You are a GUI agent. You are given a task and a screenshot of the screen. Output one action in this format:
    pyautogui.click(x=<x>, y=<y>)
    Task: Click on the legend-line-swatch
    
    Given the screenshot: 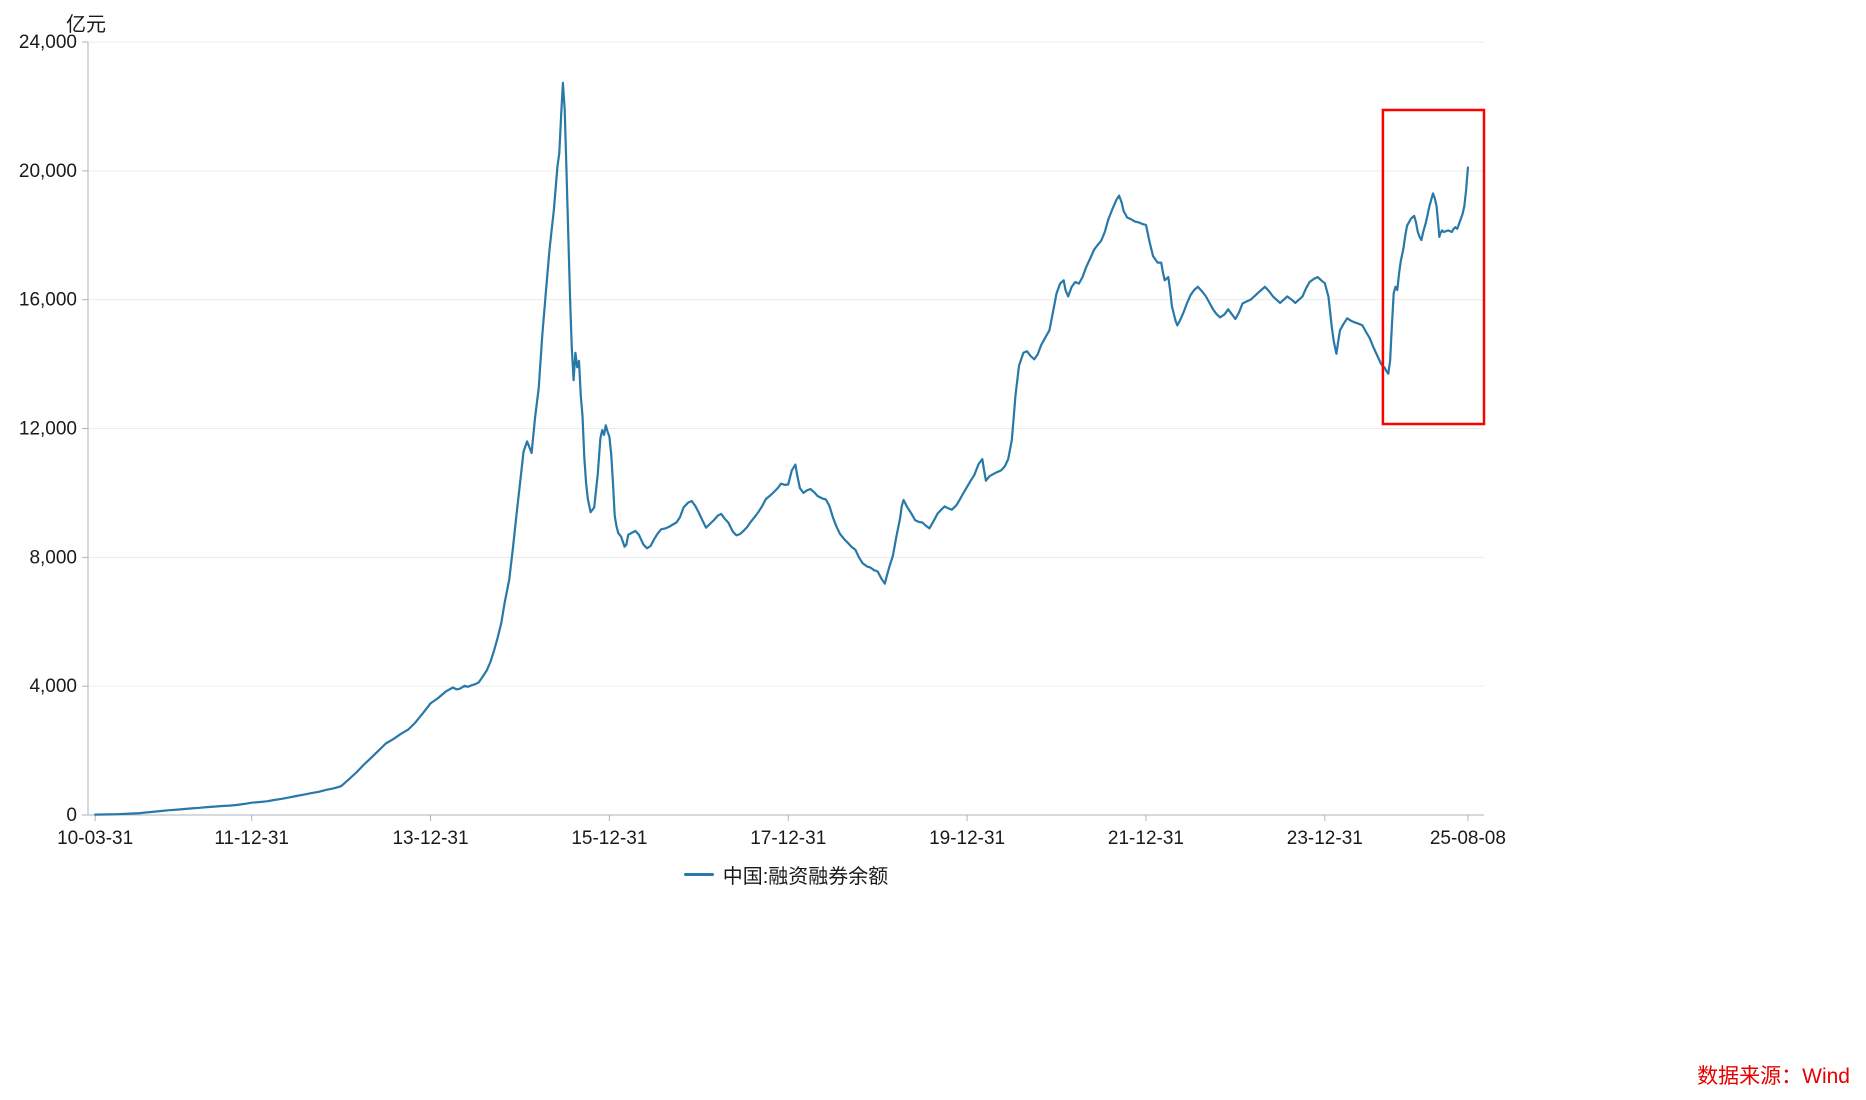 What is the action you would take?
    pyautogui.click(x=698, y=874)
    